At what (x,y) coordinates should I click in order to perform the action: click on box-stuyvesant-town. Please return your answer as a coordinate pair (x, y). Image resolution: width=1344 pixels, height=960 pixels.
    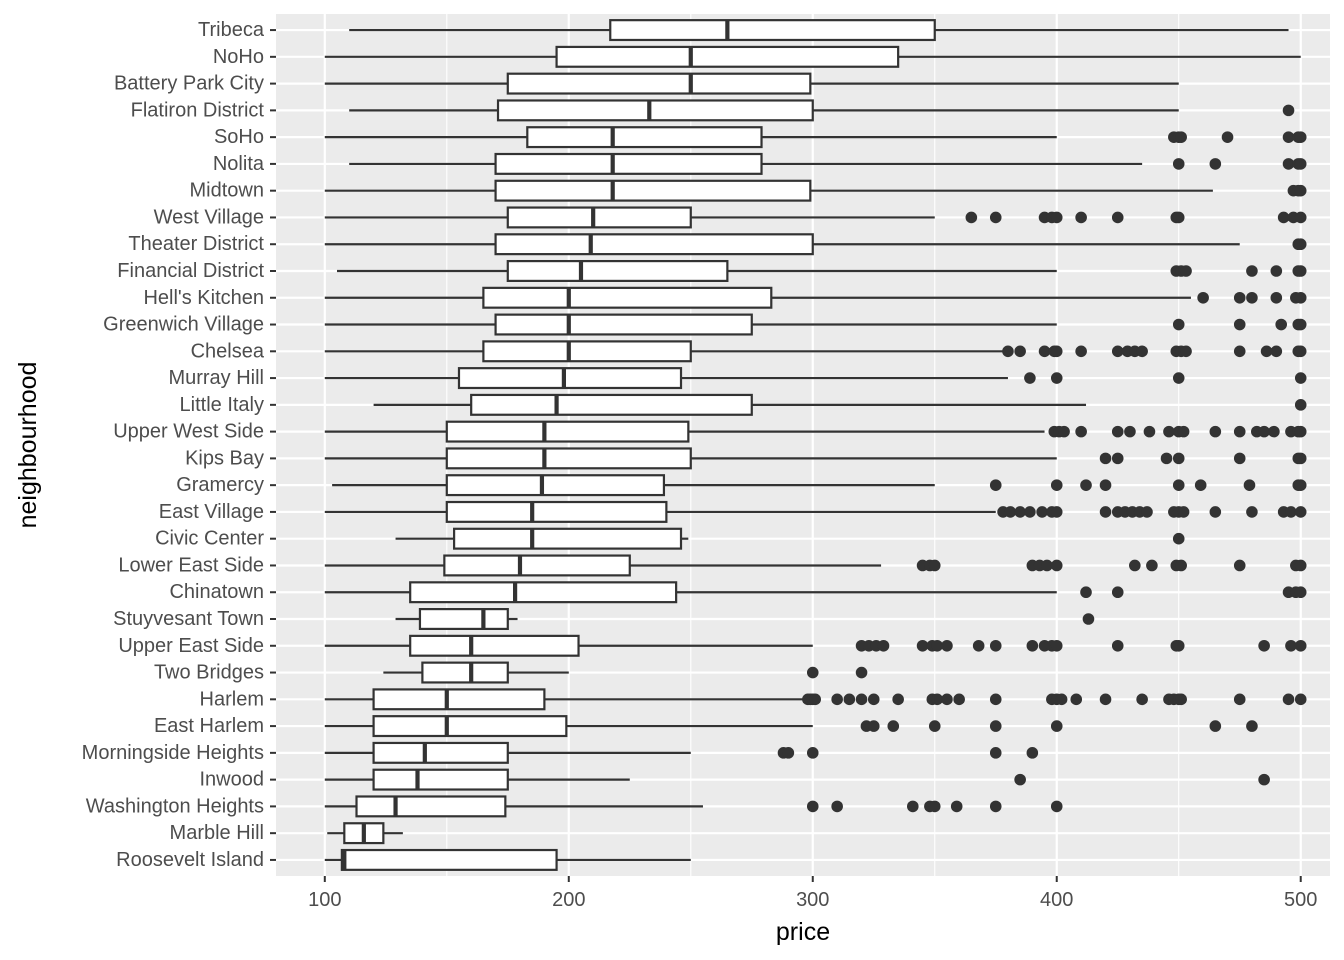
    Looking at the image, I should click on (456, 619).